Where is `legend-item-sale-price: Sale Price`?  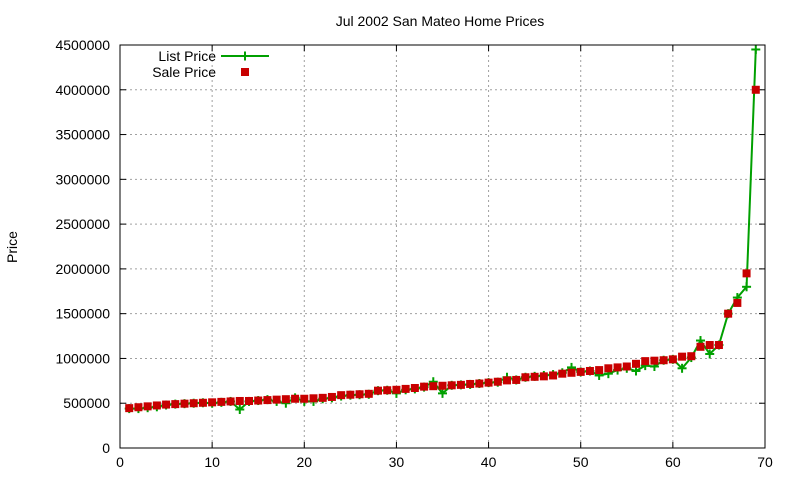 legend-item-sale-price: Sale Price is located at coordinates (200, 72).